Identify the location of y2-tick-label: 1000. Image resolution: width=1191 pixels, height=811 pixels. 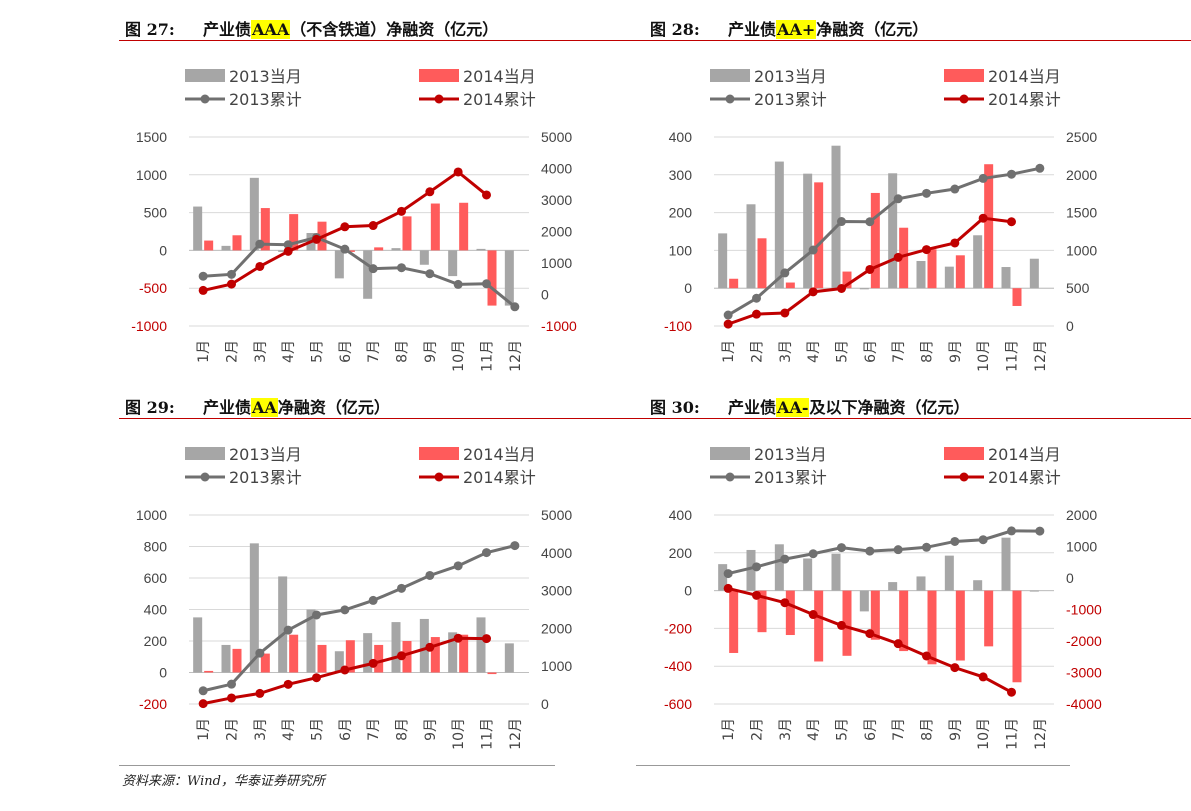
(556, 263).